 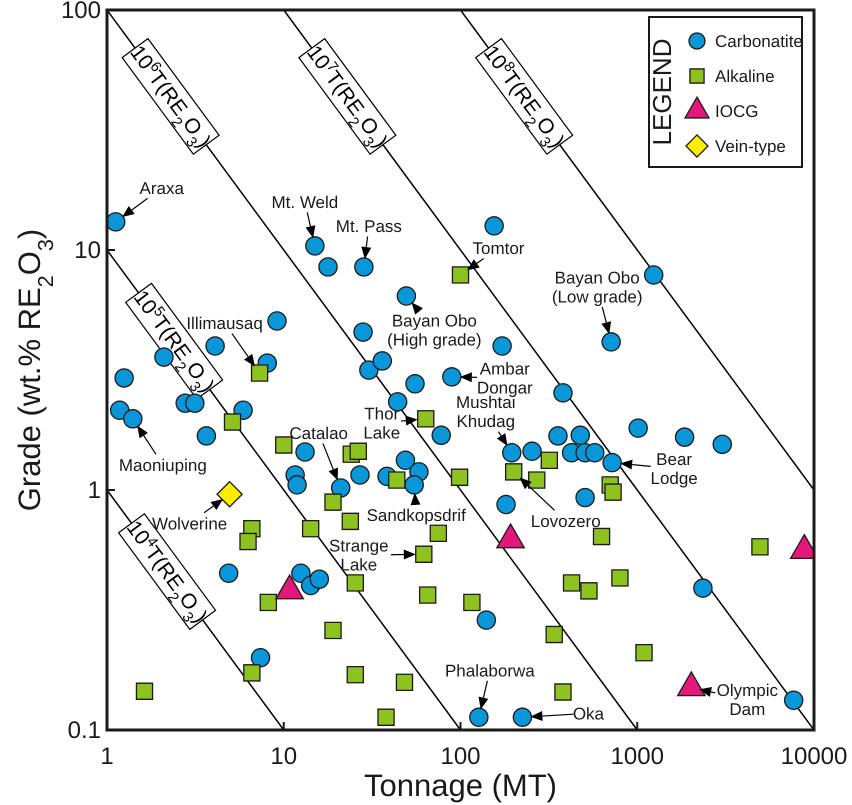 What do you see at coordinates (745, 76) in the screenshot?
I see `legend-label: Alkaline` at bounding box center [745, 76].